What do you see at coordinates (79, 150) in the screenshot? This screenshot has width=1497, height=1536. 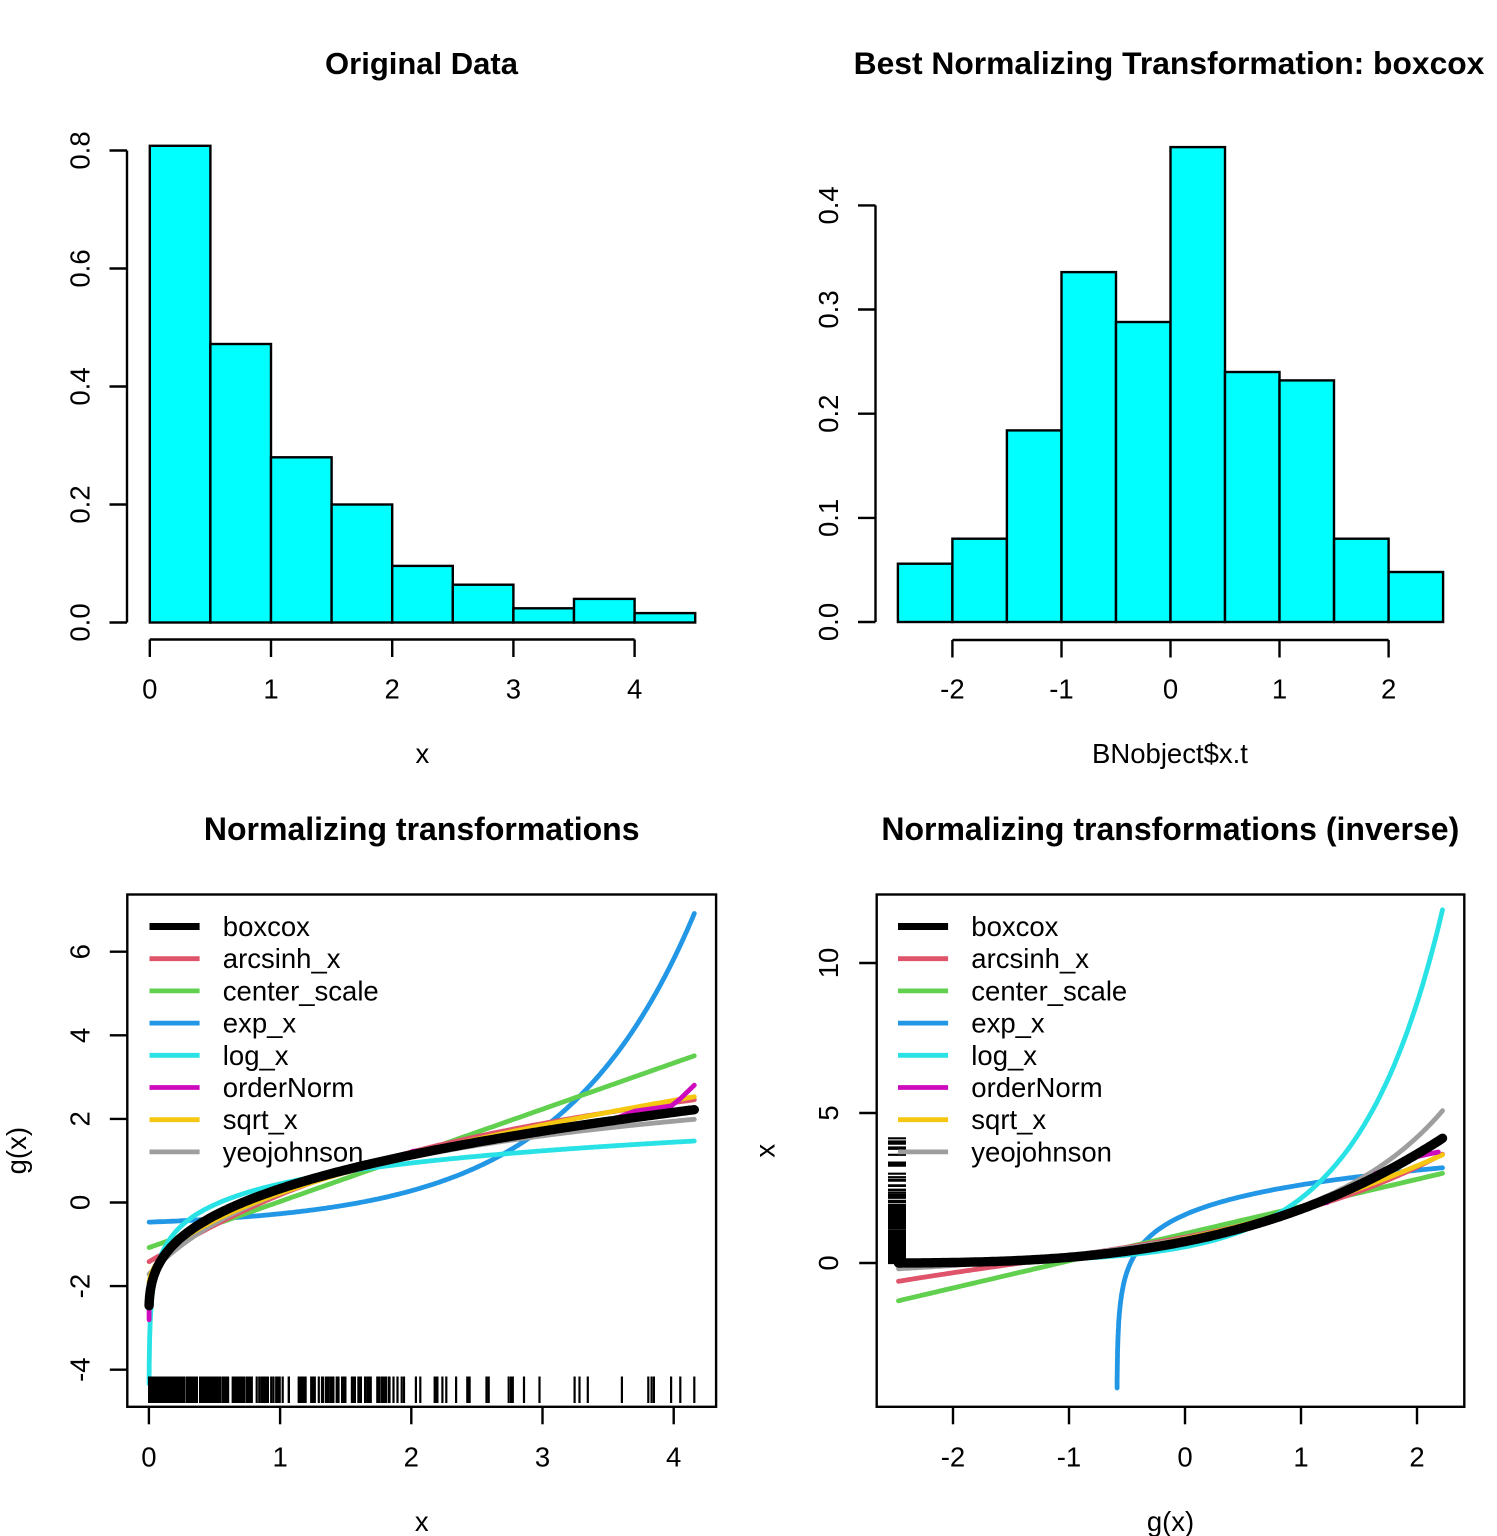 I see `svg-text: 0.8` at bounding box center [79, 150].